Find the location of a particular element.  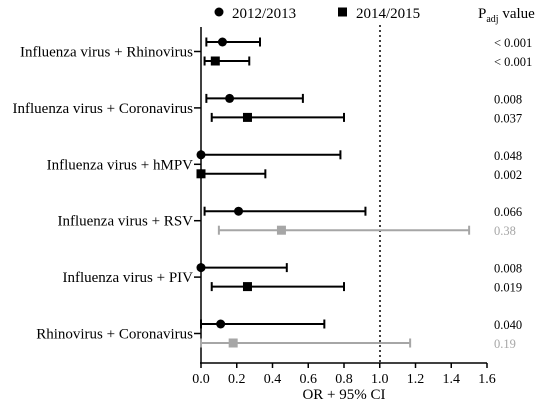

p-value-label: 0.38 is located at coordinates (505, 231).